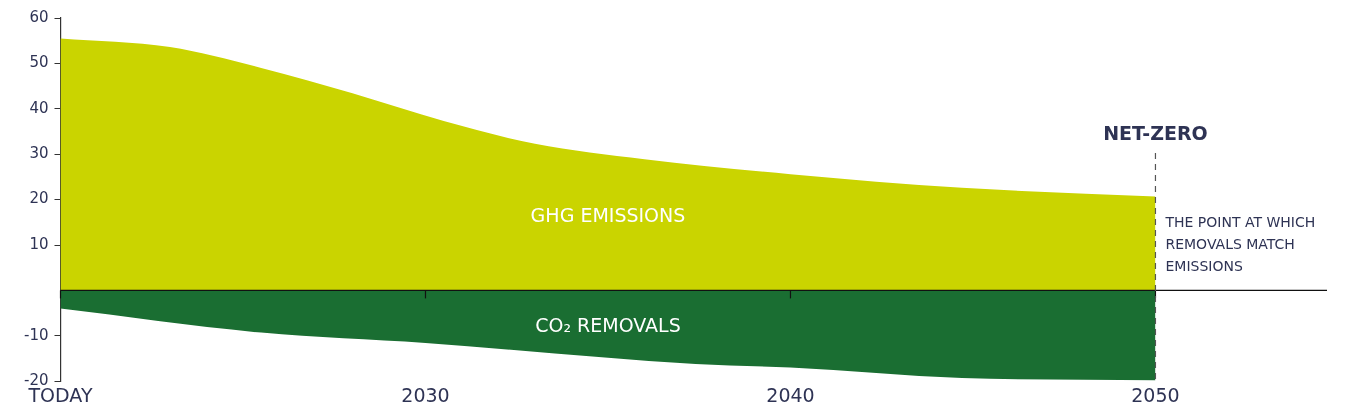 The height and width of the screenshot is (414, 1355). What do you see at coordinates (36, 334) in the screenshot?
I see `y-tick-label: -10` at bounding box center [36, 334].